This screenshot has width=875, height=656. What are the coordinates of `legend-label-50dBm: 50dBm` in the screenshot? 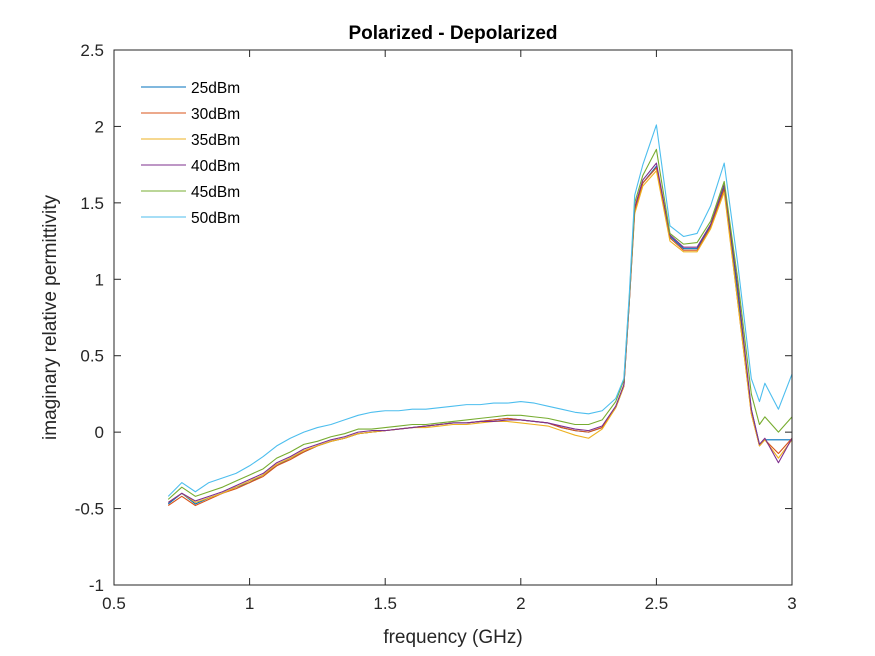 It's located at (215, 218).